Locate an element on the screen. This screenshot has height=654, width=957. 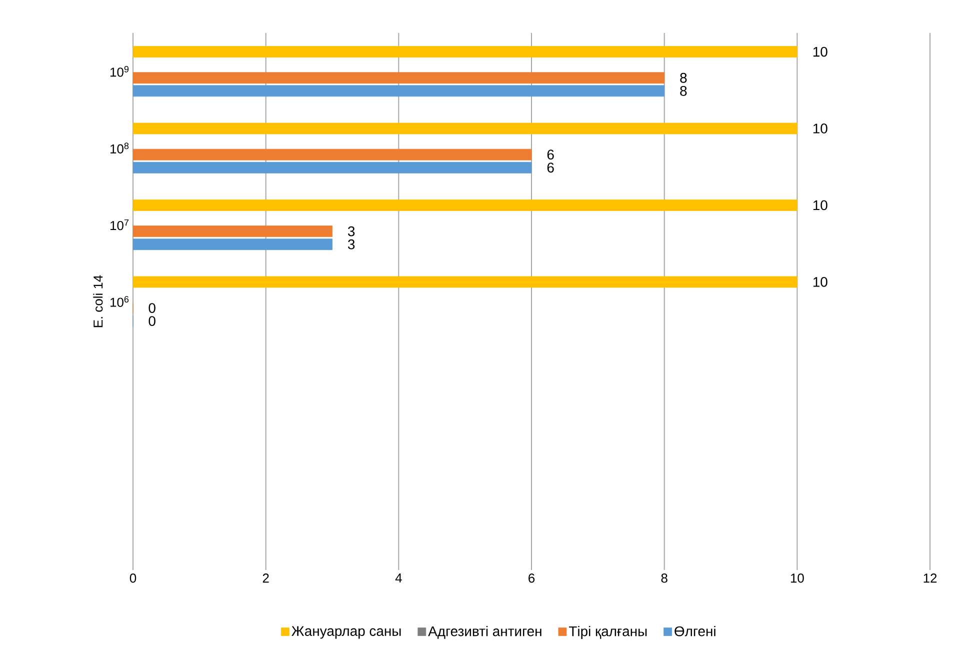
legend-label: Өлгені is located at coordinates (695, 631).